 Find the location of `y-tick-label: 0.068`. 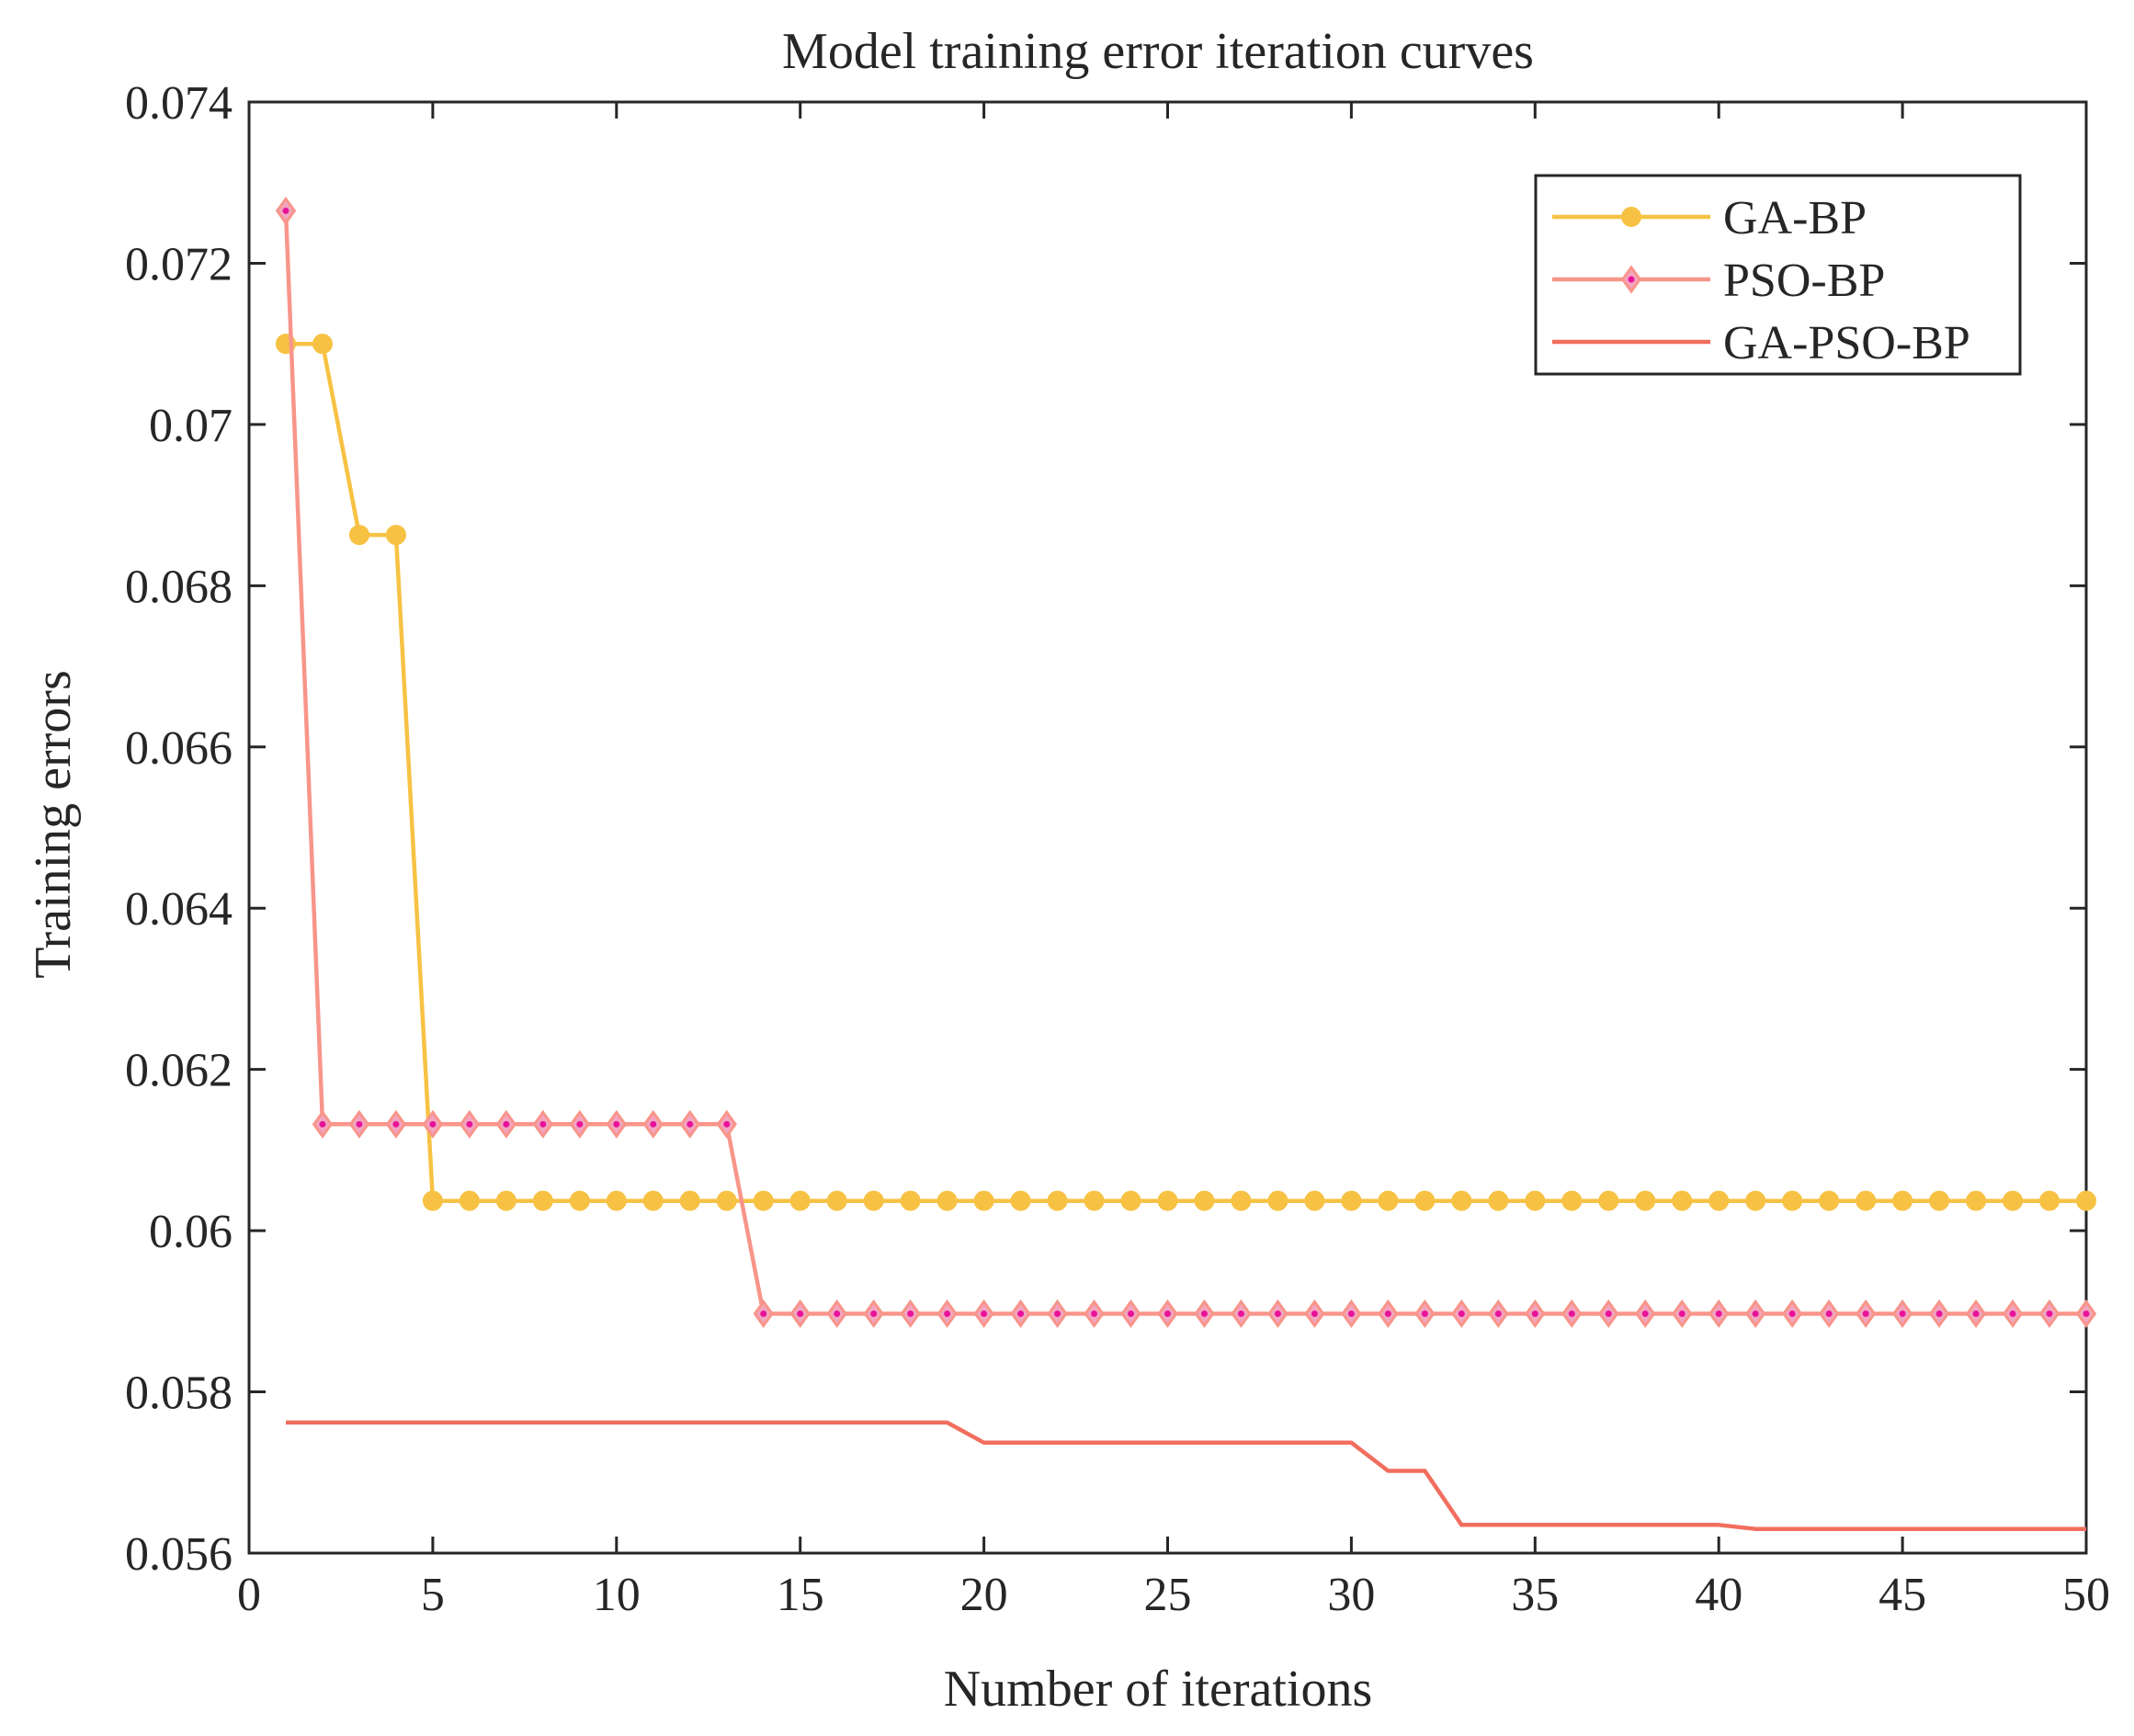

y-tick-label: 0.068 is located at coordinates (179, 587).